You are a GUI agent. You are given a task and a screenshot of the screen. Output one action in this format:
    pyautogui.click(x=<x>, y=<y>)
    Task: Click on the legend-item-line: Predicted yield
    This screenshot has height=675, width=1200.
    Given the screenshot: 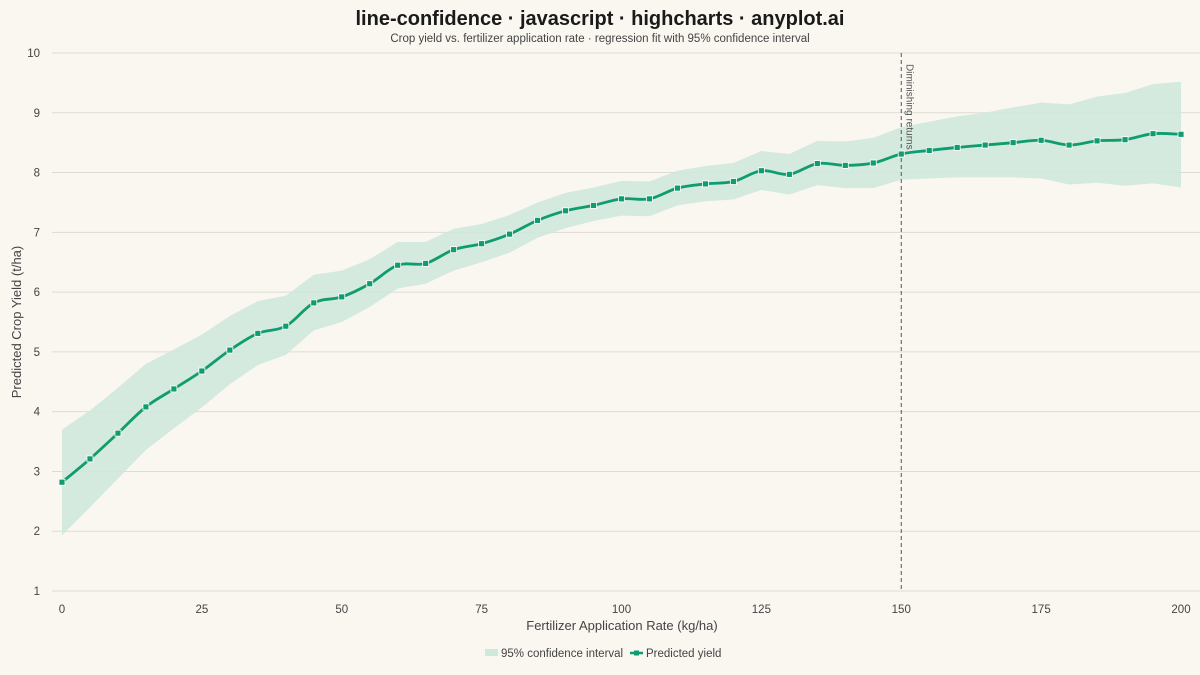 What is the action you would take?
    pyautogui.click(x=675, y=654)
    